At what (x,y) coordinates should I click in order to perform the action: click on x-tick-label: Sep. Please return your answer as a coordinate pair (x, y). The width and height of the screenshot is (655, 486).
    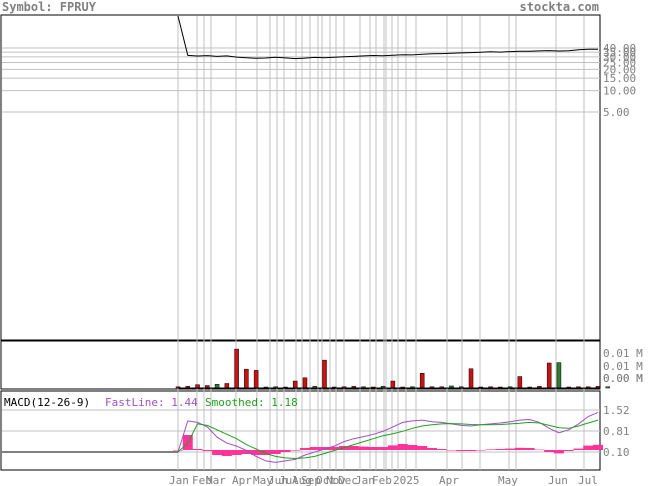
    Looking at the image, I should click on (311, 480).